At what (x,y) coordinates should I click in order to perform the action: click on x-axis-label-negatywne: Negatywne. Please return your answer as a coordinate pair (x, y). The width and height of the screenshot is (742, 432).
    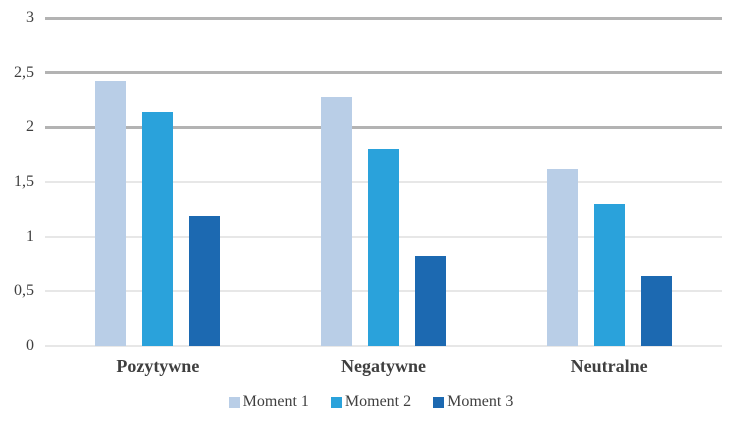
    Looking at the image, I should click on (383, 366).